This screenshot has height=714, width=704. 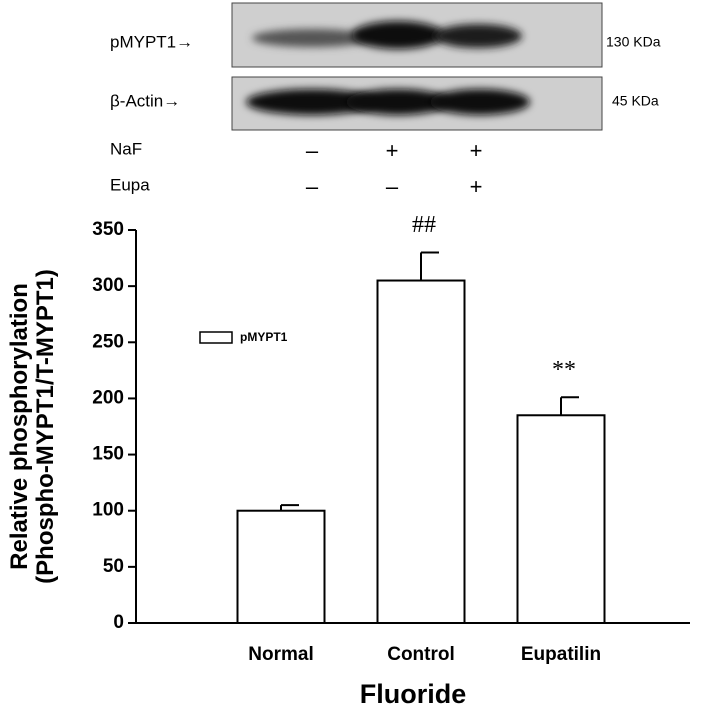 I want to click on significance-label: **, so click(x=564, y=370).